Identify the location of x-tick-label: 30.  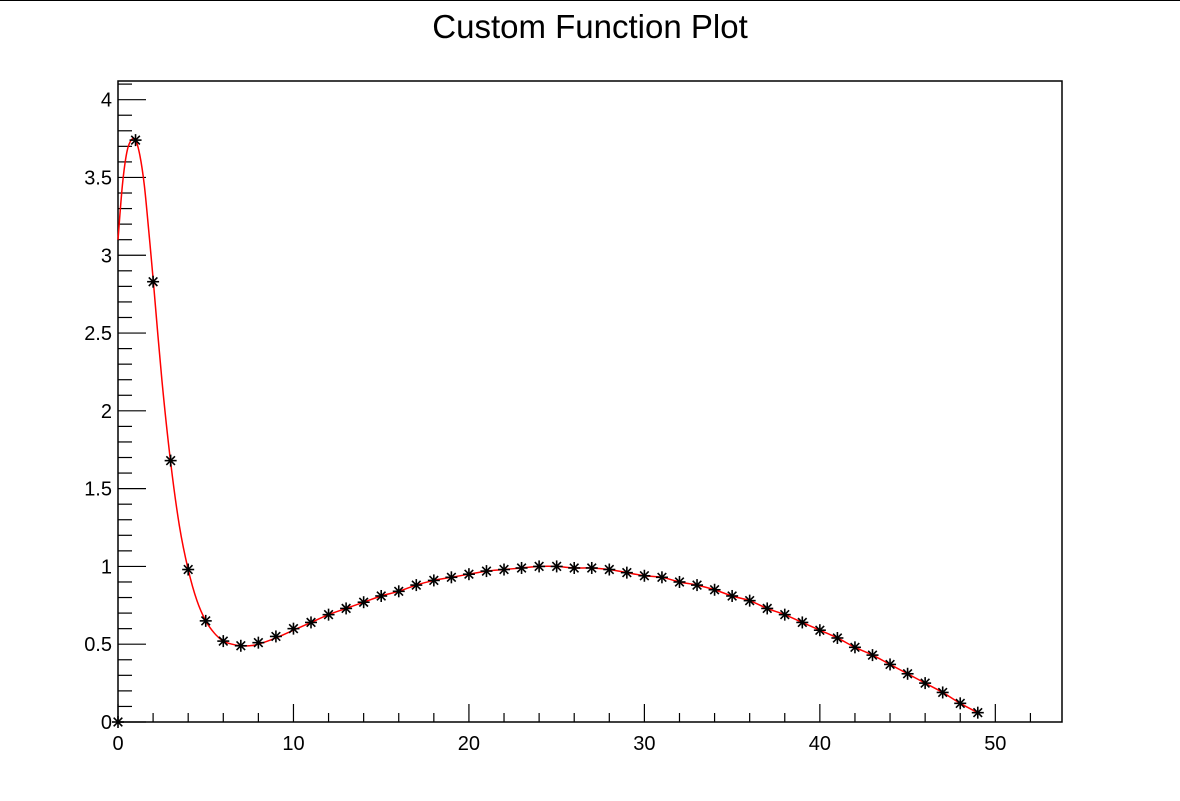
(644, 744).